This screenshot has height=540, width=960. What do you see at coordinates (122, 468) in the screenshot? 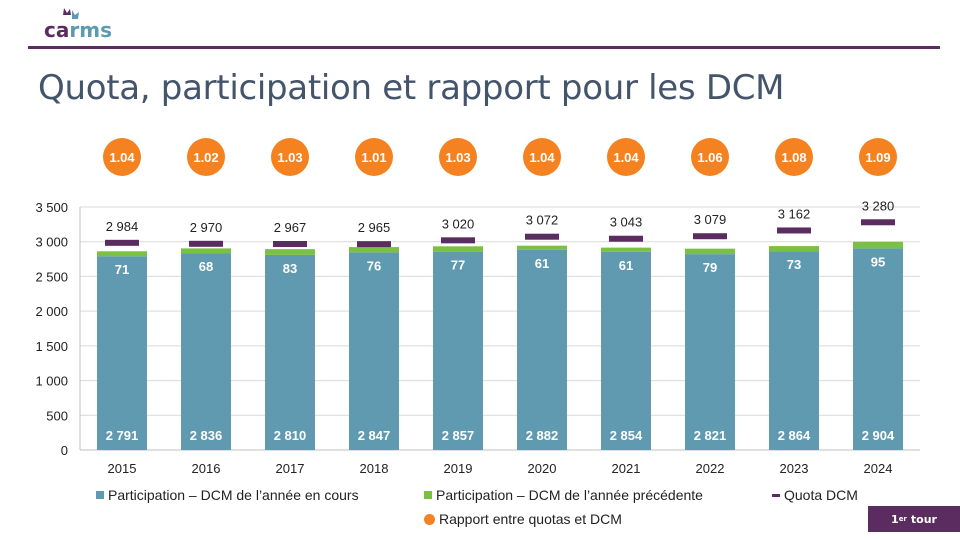
I see `x-tick-label: 2015` at bounding box center [122, 468].